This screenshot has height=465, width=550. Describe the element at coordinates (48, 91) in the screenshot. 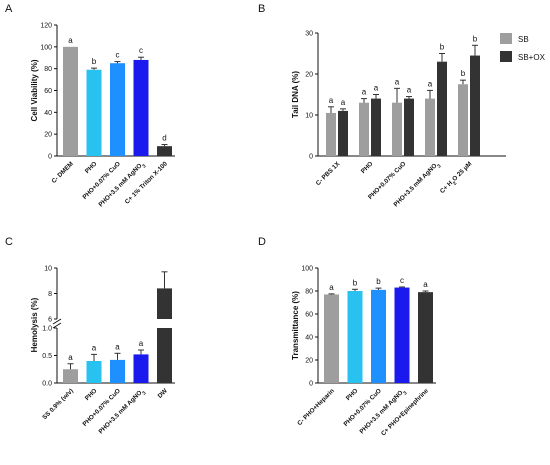

I see `panel-a-y-tick-label: 60` at that location.